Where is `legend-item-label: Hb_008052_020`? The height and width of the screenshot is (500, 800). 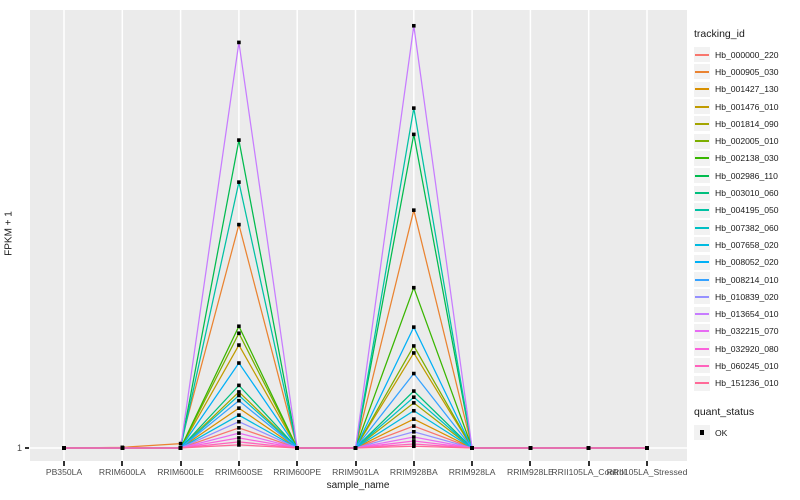
legend-item-label: Hb_008052_020 is located at coordinates (747, 262).